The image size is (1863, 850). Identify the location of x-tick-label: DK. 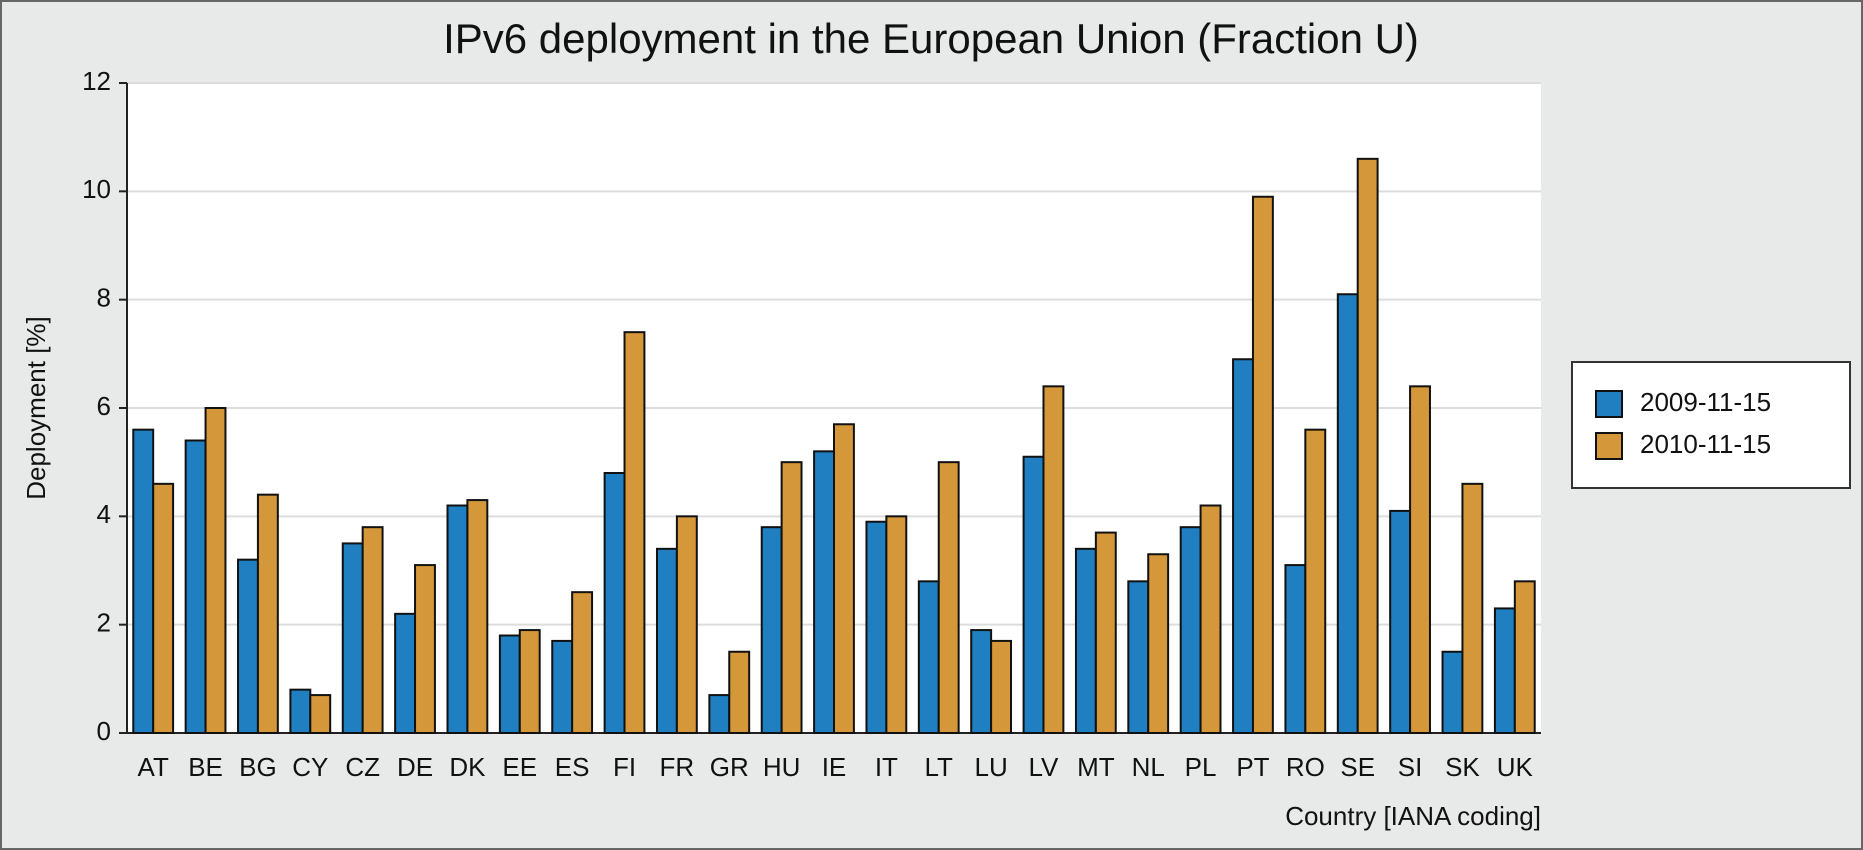
(467, 767).